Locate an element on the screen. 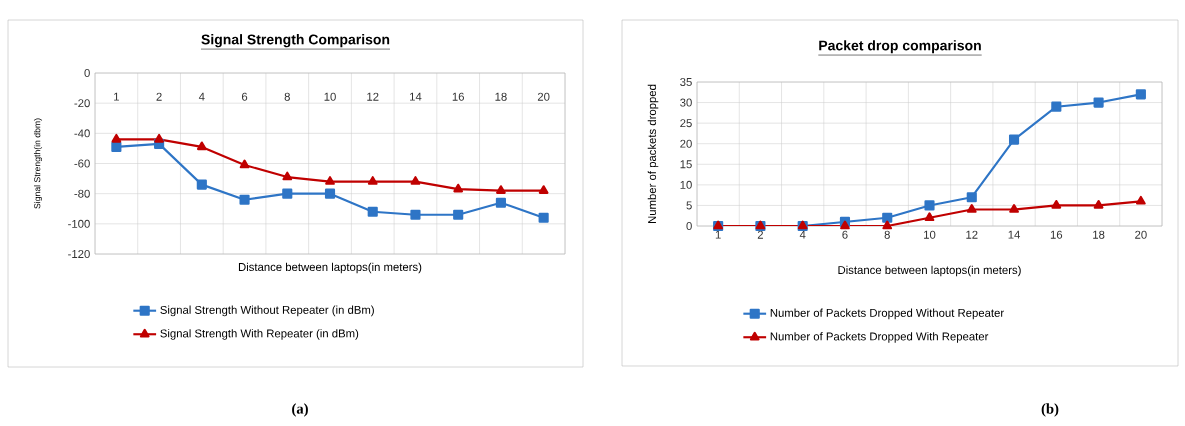 Image resolution: width=1185 pixels, height=426 pixels. chart-title: Signal Strength Comparison is located at coordinates (295, 41).